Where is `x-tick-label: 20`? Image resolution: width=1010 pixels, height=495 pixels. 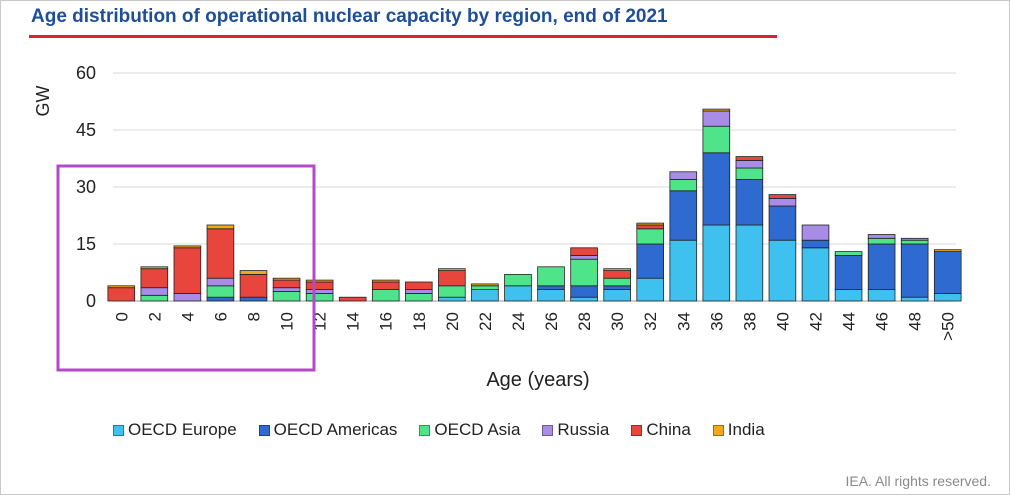 x-tick-label: 20 is located at coordinates (452, 321).